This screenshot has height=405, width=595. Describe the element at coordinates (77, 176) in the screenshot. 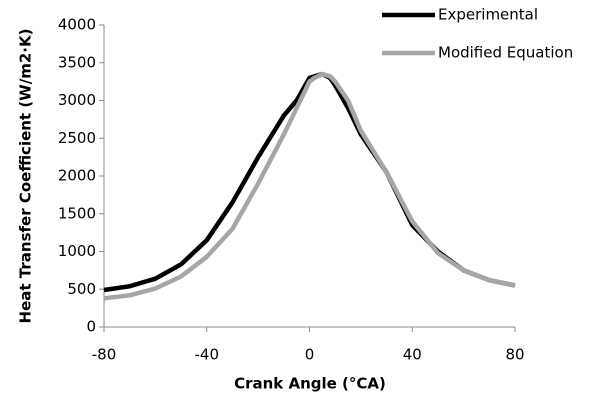

I see `y-tick-label: 2000` at that location.